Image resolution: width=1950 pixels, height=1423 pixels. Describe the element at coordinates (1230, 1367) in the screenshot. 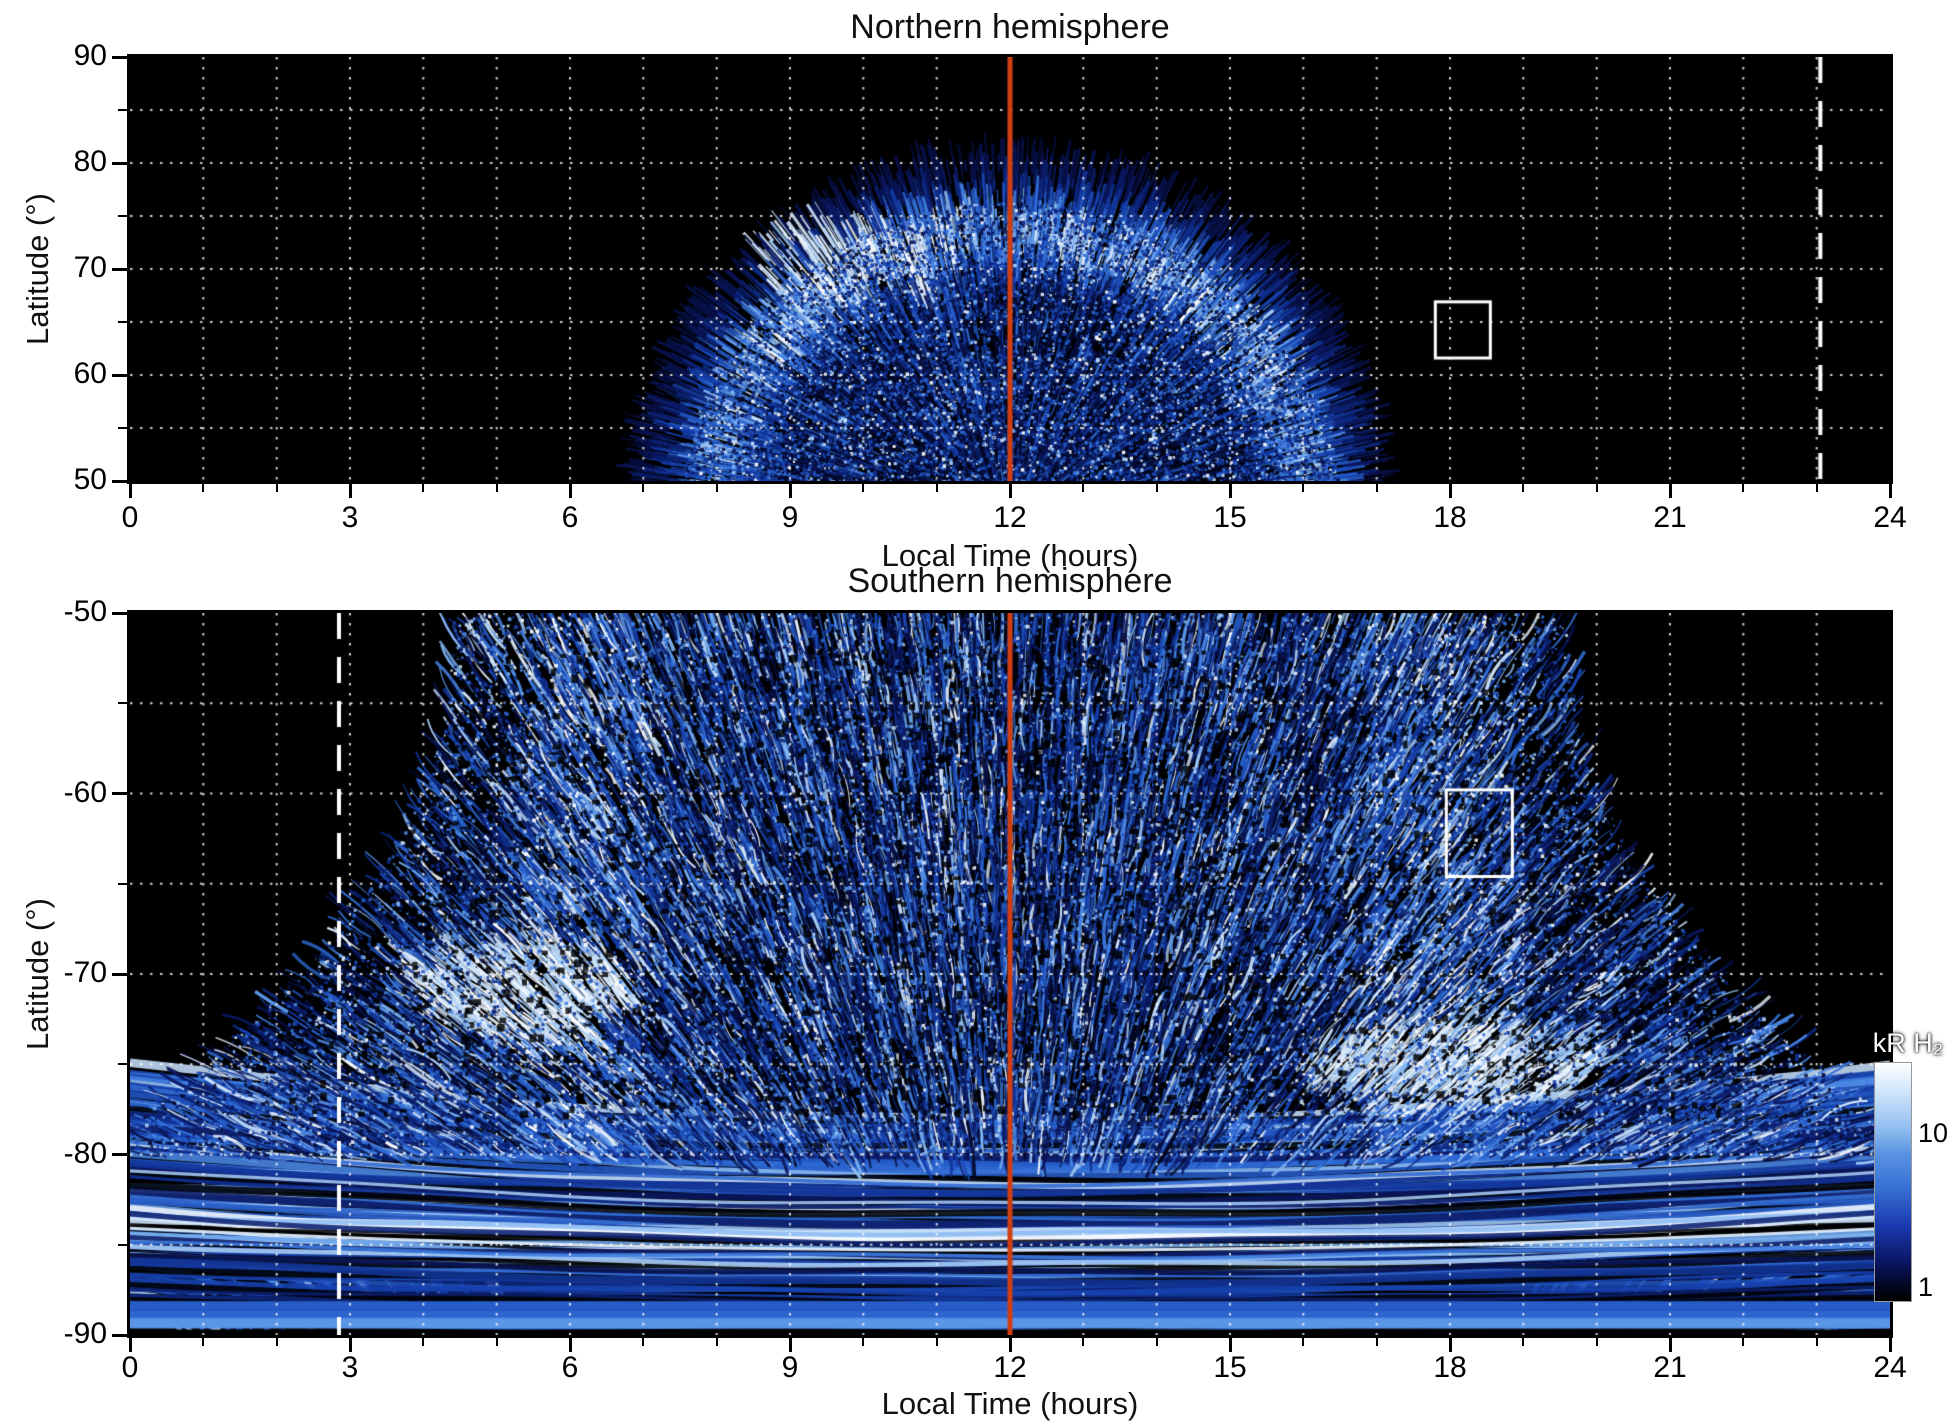

I see `south-x-tick-label: 15` at that location.